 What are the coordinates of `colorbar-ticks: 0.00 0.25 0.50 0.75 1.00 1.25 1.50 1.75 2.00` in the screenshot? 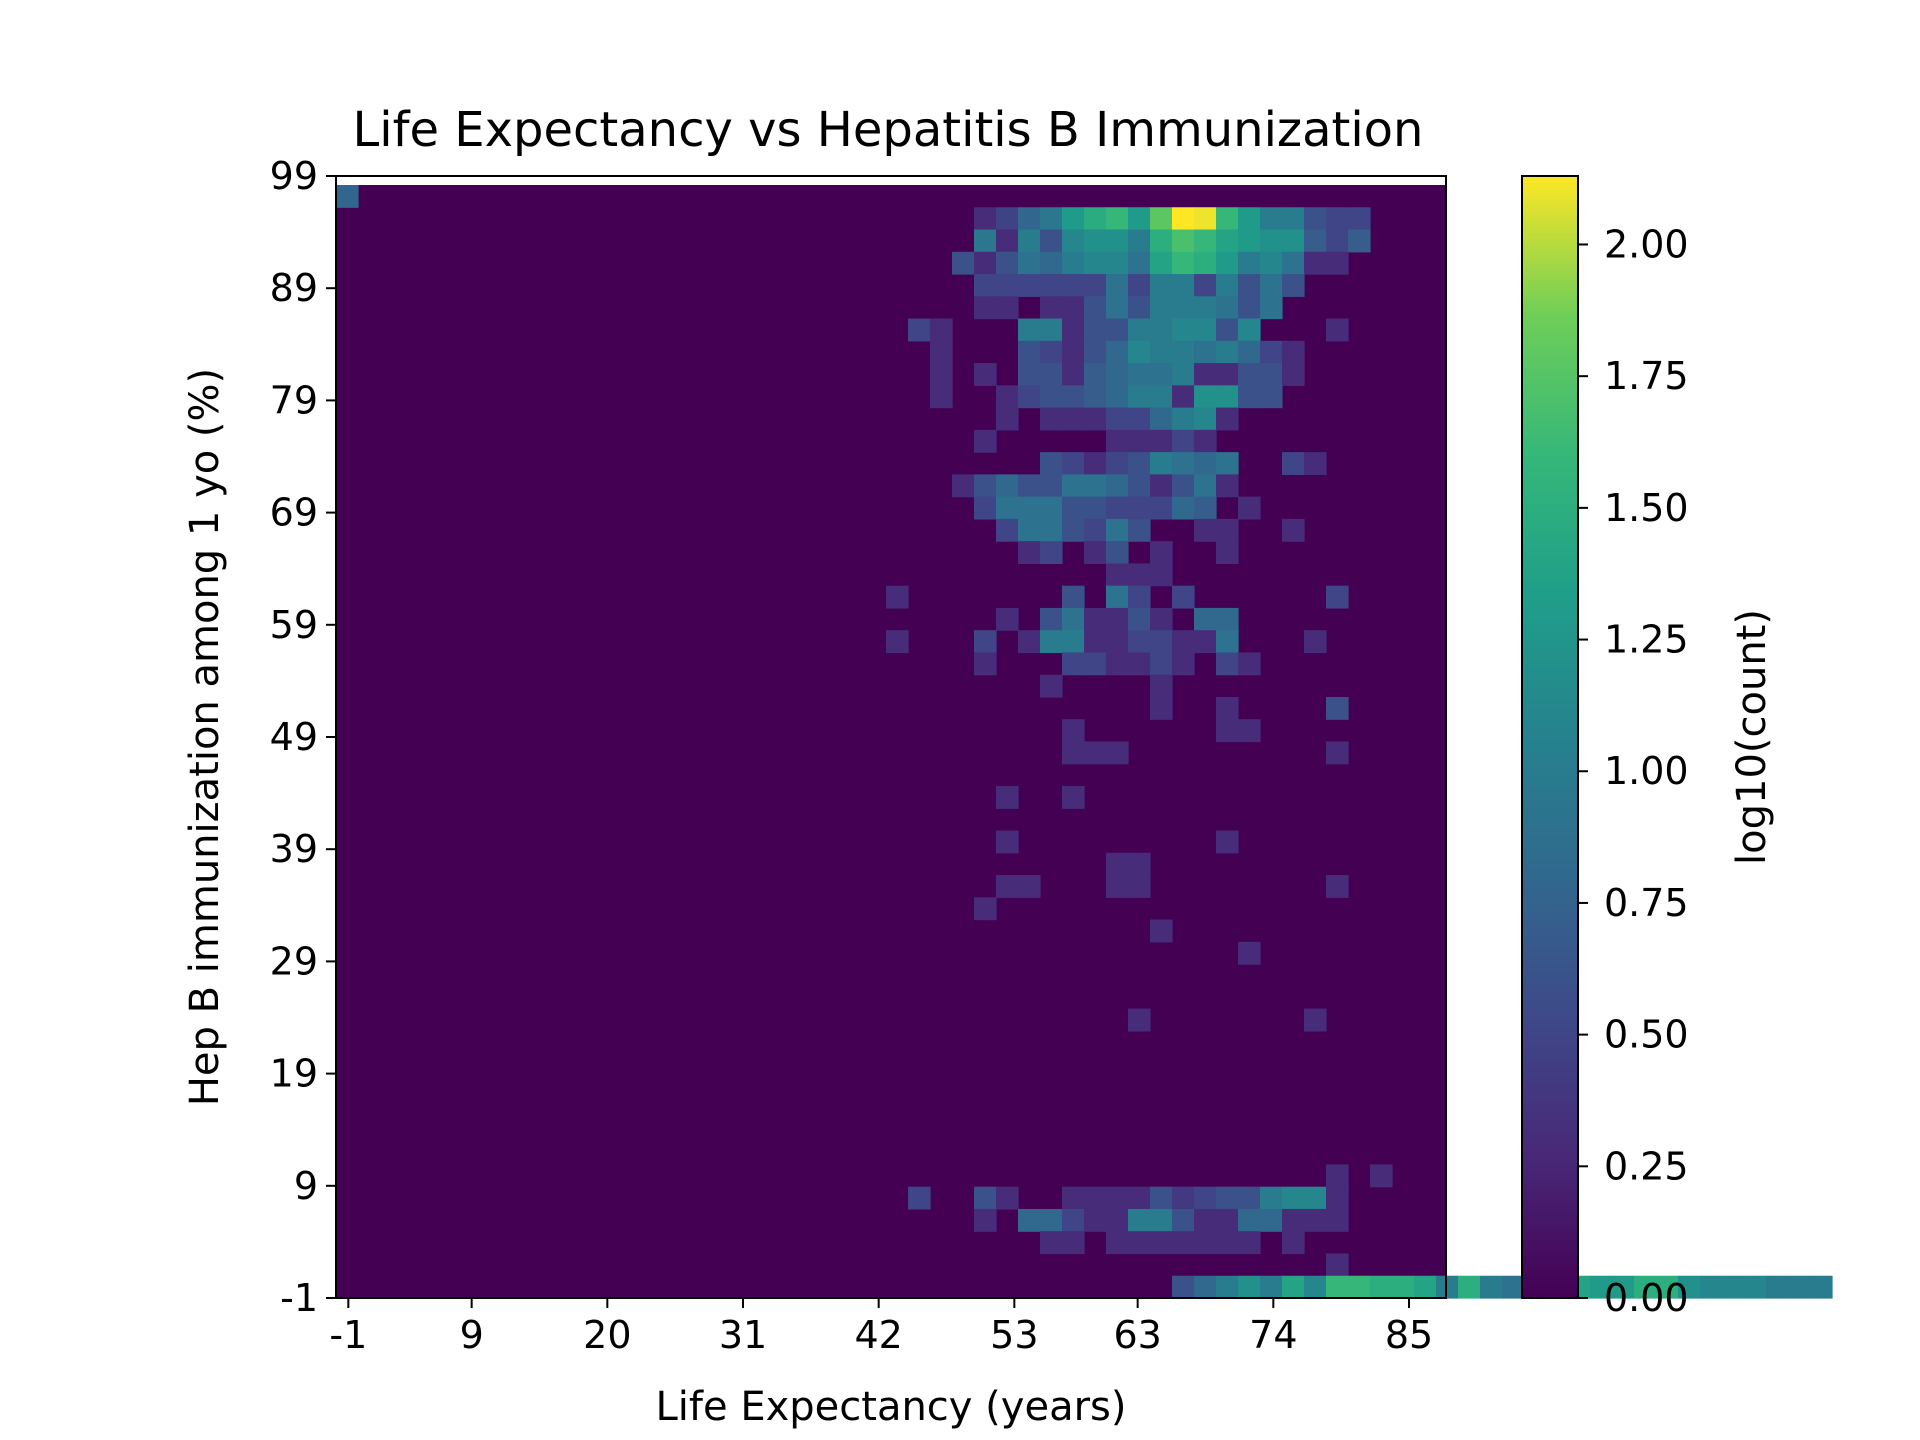 It's located at (1633, 771).